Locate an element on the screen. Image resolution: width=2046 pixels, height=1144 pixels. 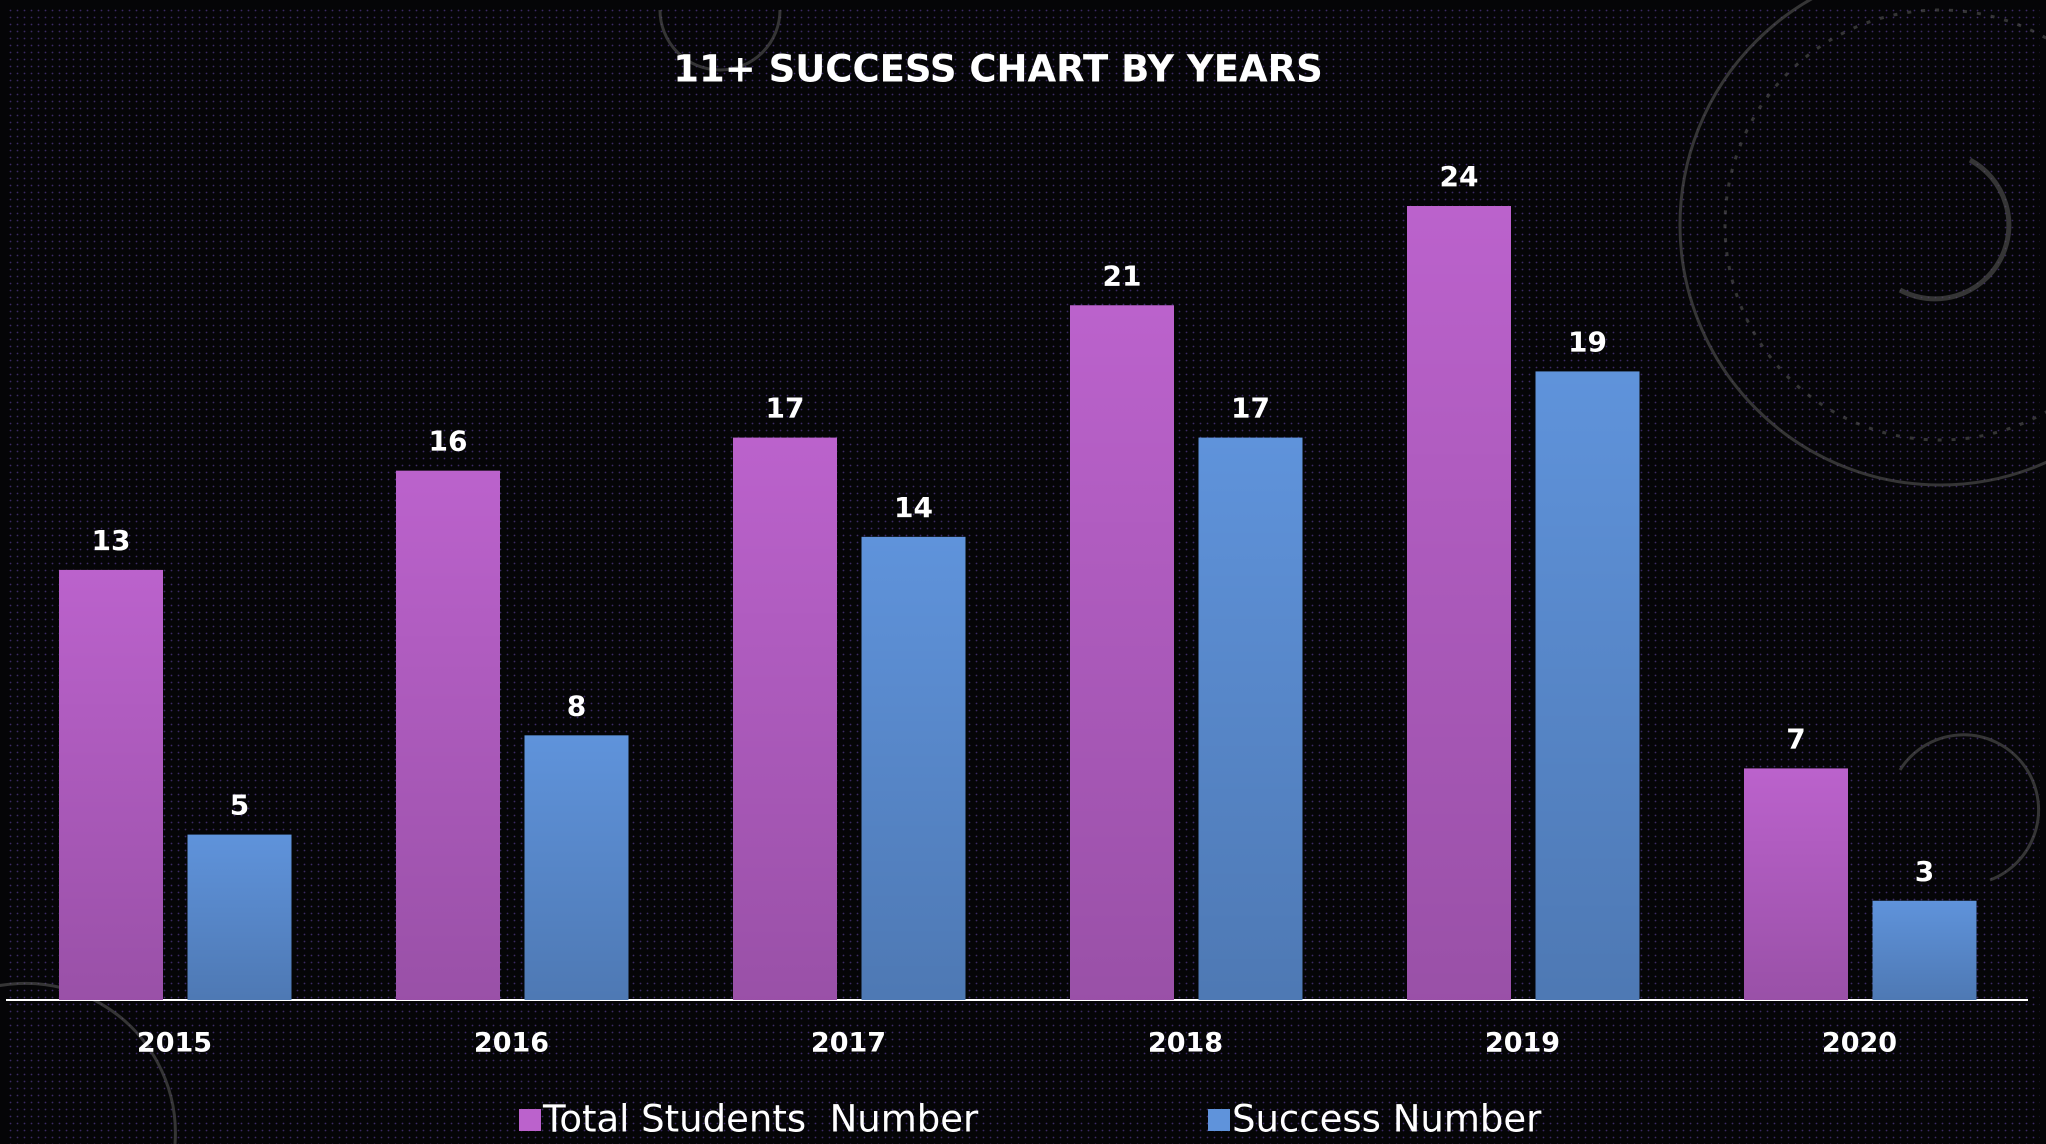
legend-label: Total Students Number is located at coordinates (760, 1119).